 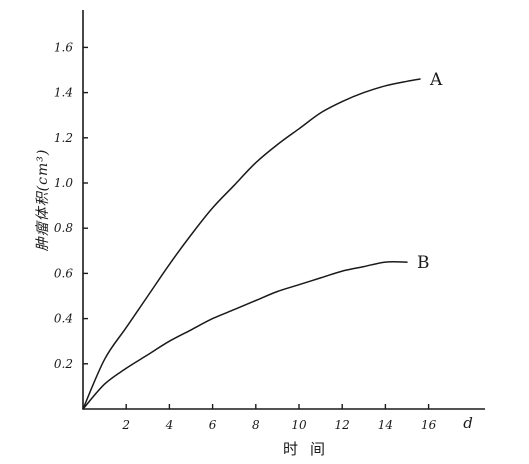 I want to click on y-tick-label: 1.4, so click(x=63, y=93).